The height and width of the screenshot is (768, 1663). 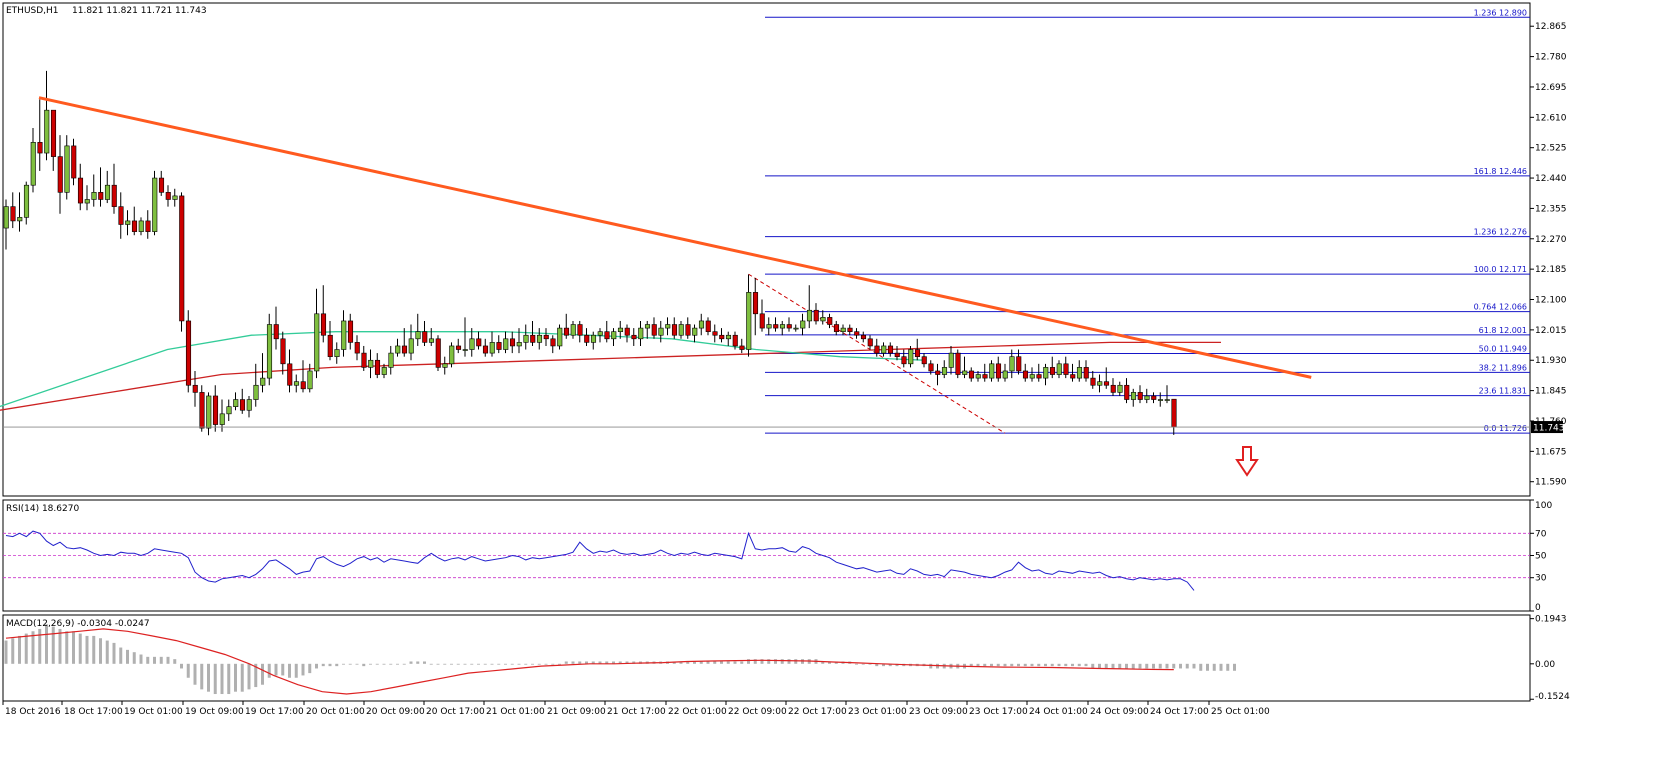 I want to click on time-axis-label: 20 Oct 01:00, so click(x=335, y=712).